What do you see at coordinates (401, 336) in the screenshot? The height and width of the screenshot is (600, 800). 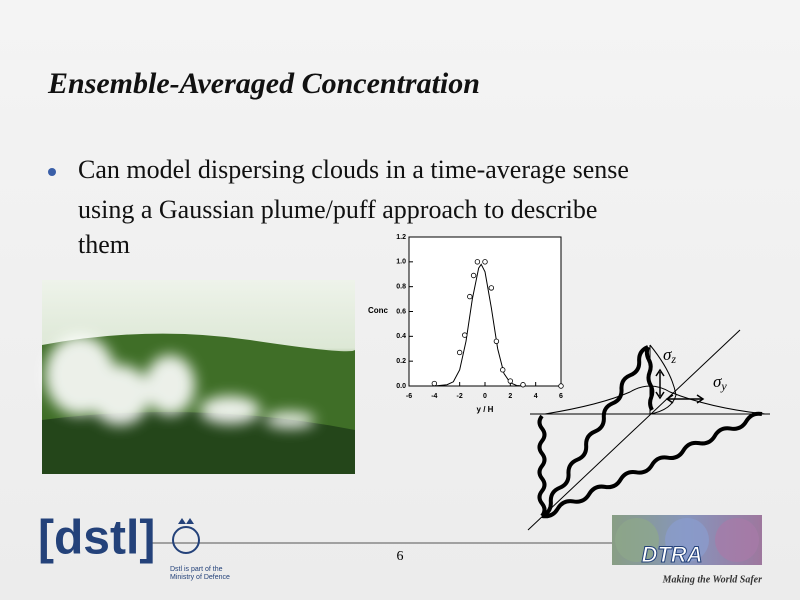 I see `y-tick-label: 0.4` at bounding box center [401, 336].